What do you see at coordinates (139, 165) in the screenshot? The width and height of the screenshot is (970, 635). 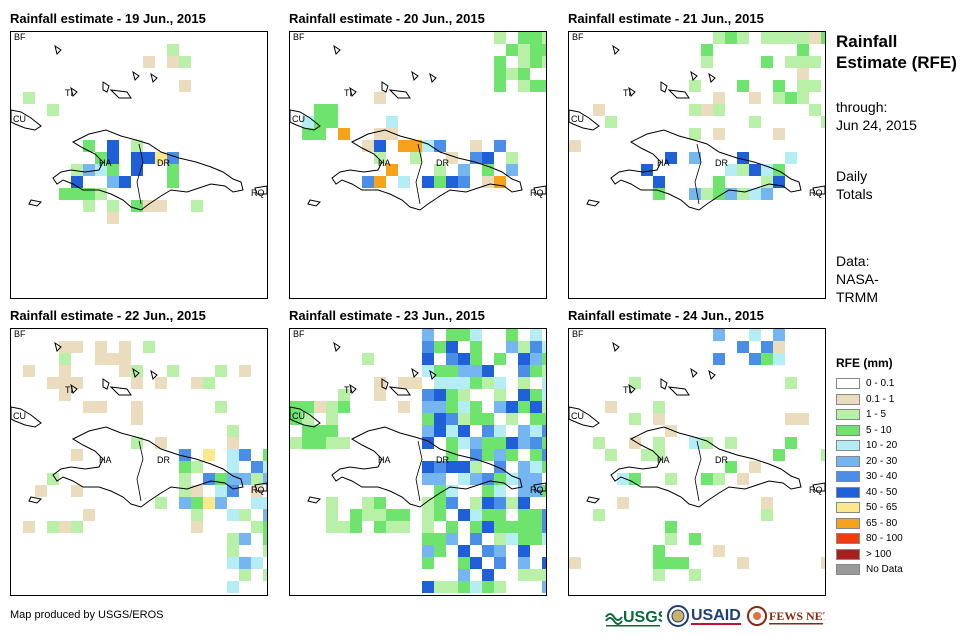 I see `map-panel-19-jun: BF CU TI HA DR RQ` at bounding box center [139, 165].